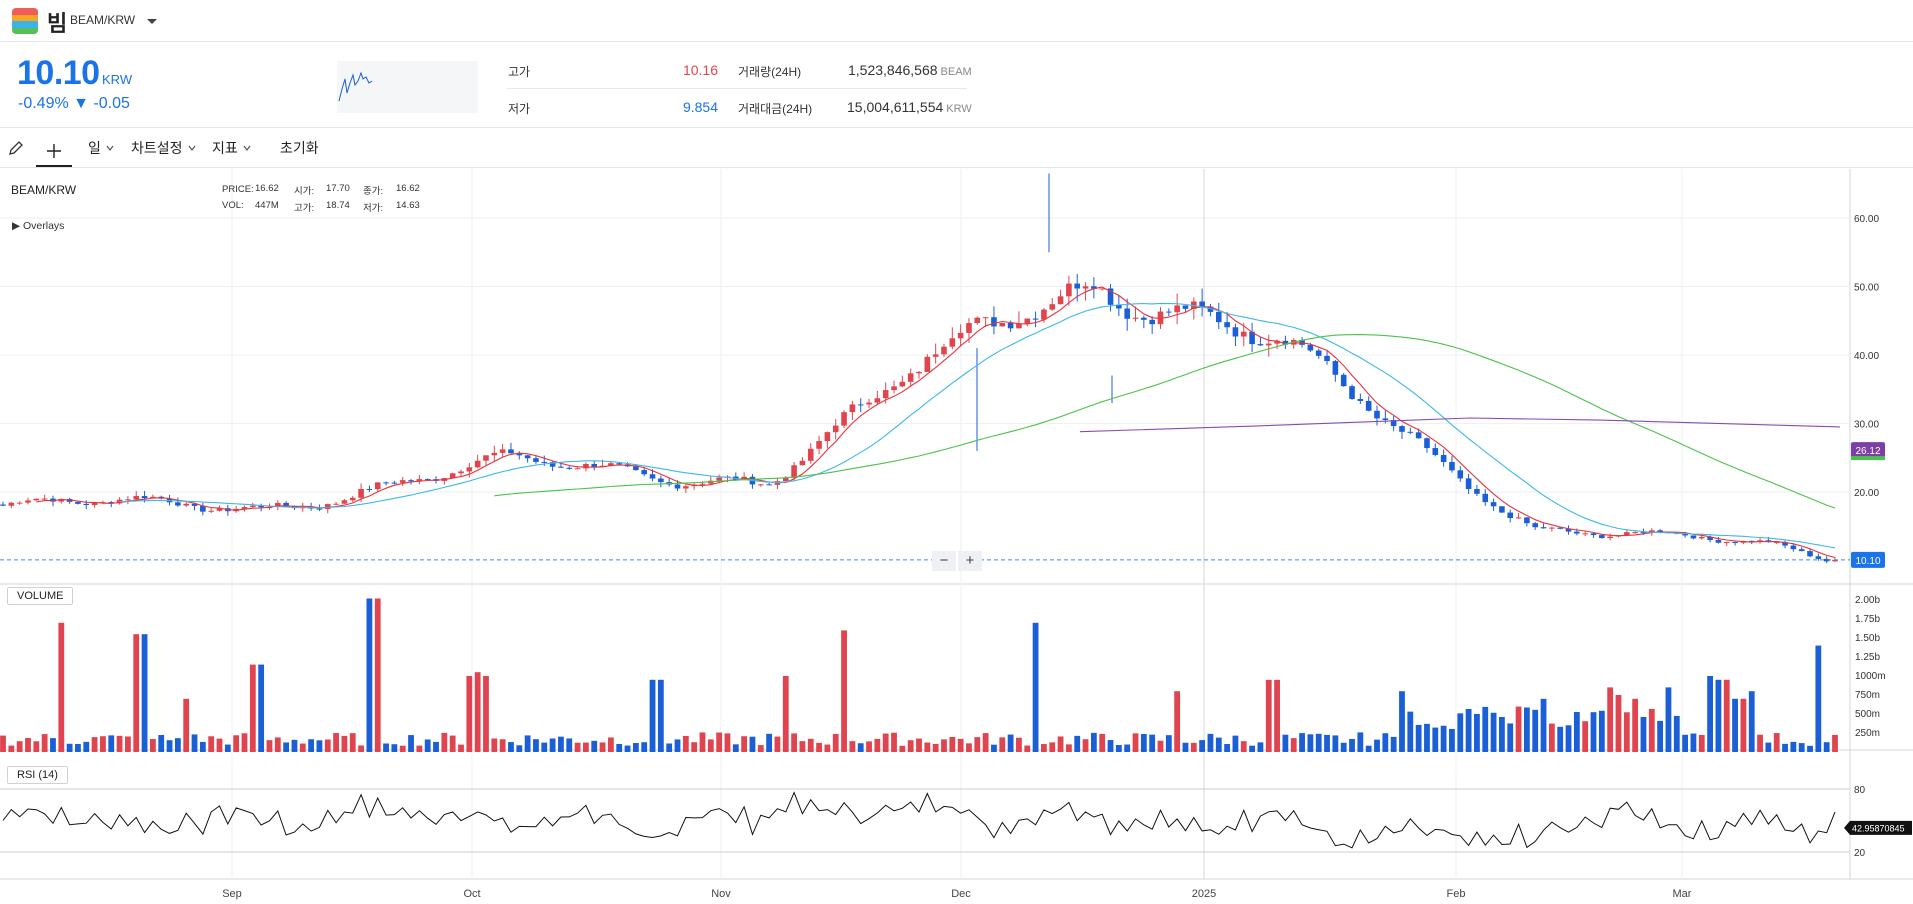 This screenshot has height=904, width=1913. I want to click on coin-name: 빔, so click(57, 23).